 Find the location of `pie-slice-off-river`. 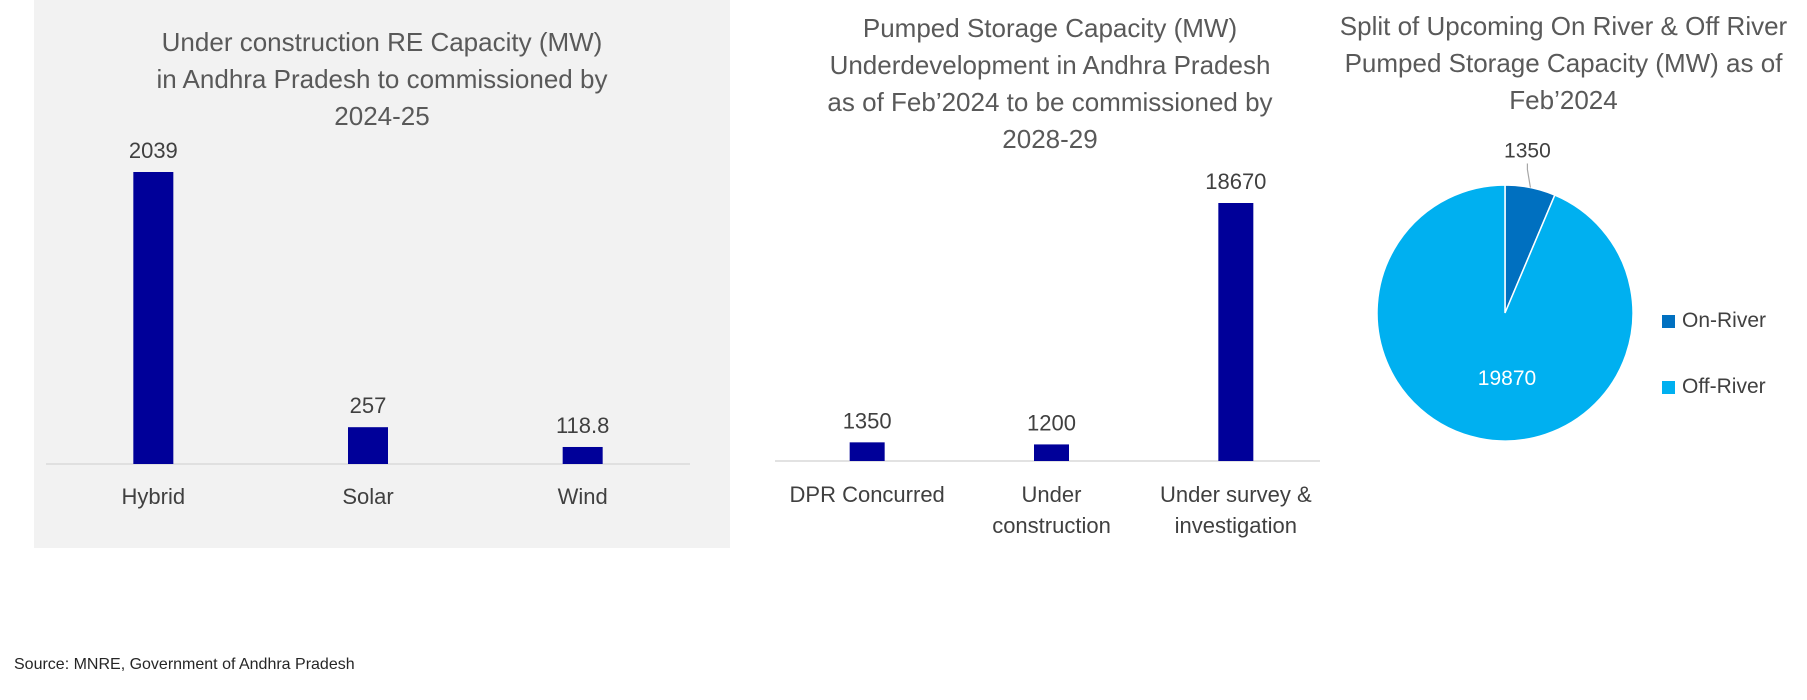

pie-slice-off-river is located at coordinates (1505, 313).